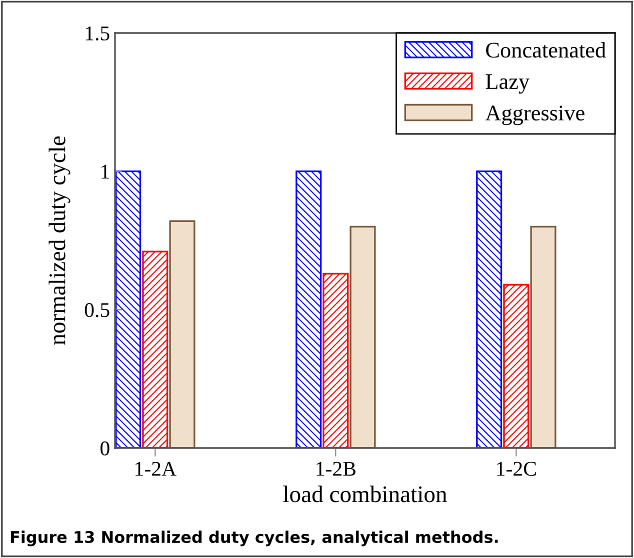 This screenshot has height=558, width=634. What do you see at coordinates (59, 240) in the screenshot?
I see `y-axis-title: normalized duty cycle` at bounding box center [59, 240].